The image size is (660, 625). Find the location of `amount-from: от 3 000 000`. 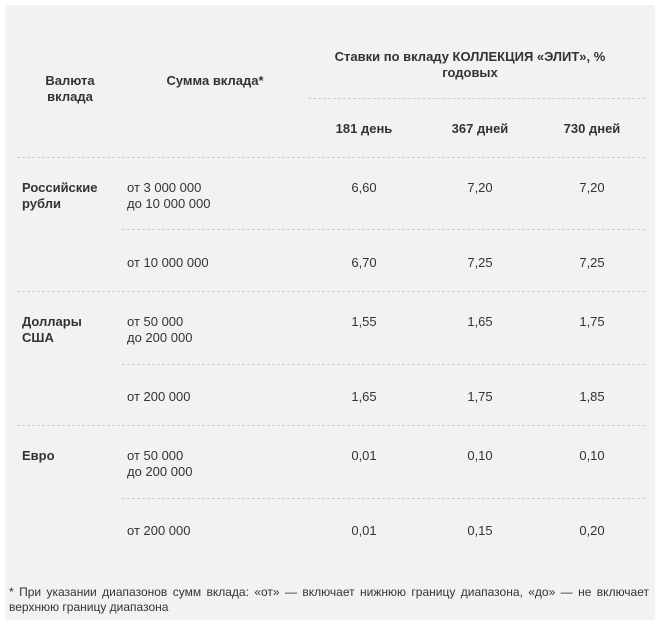

amount-from: от 3 000 000 is located at coordinates (164, 187).